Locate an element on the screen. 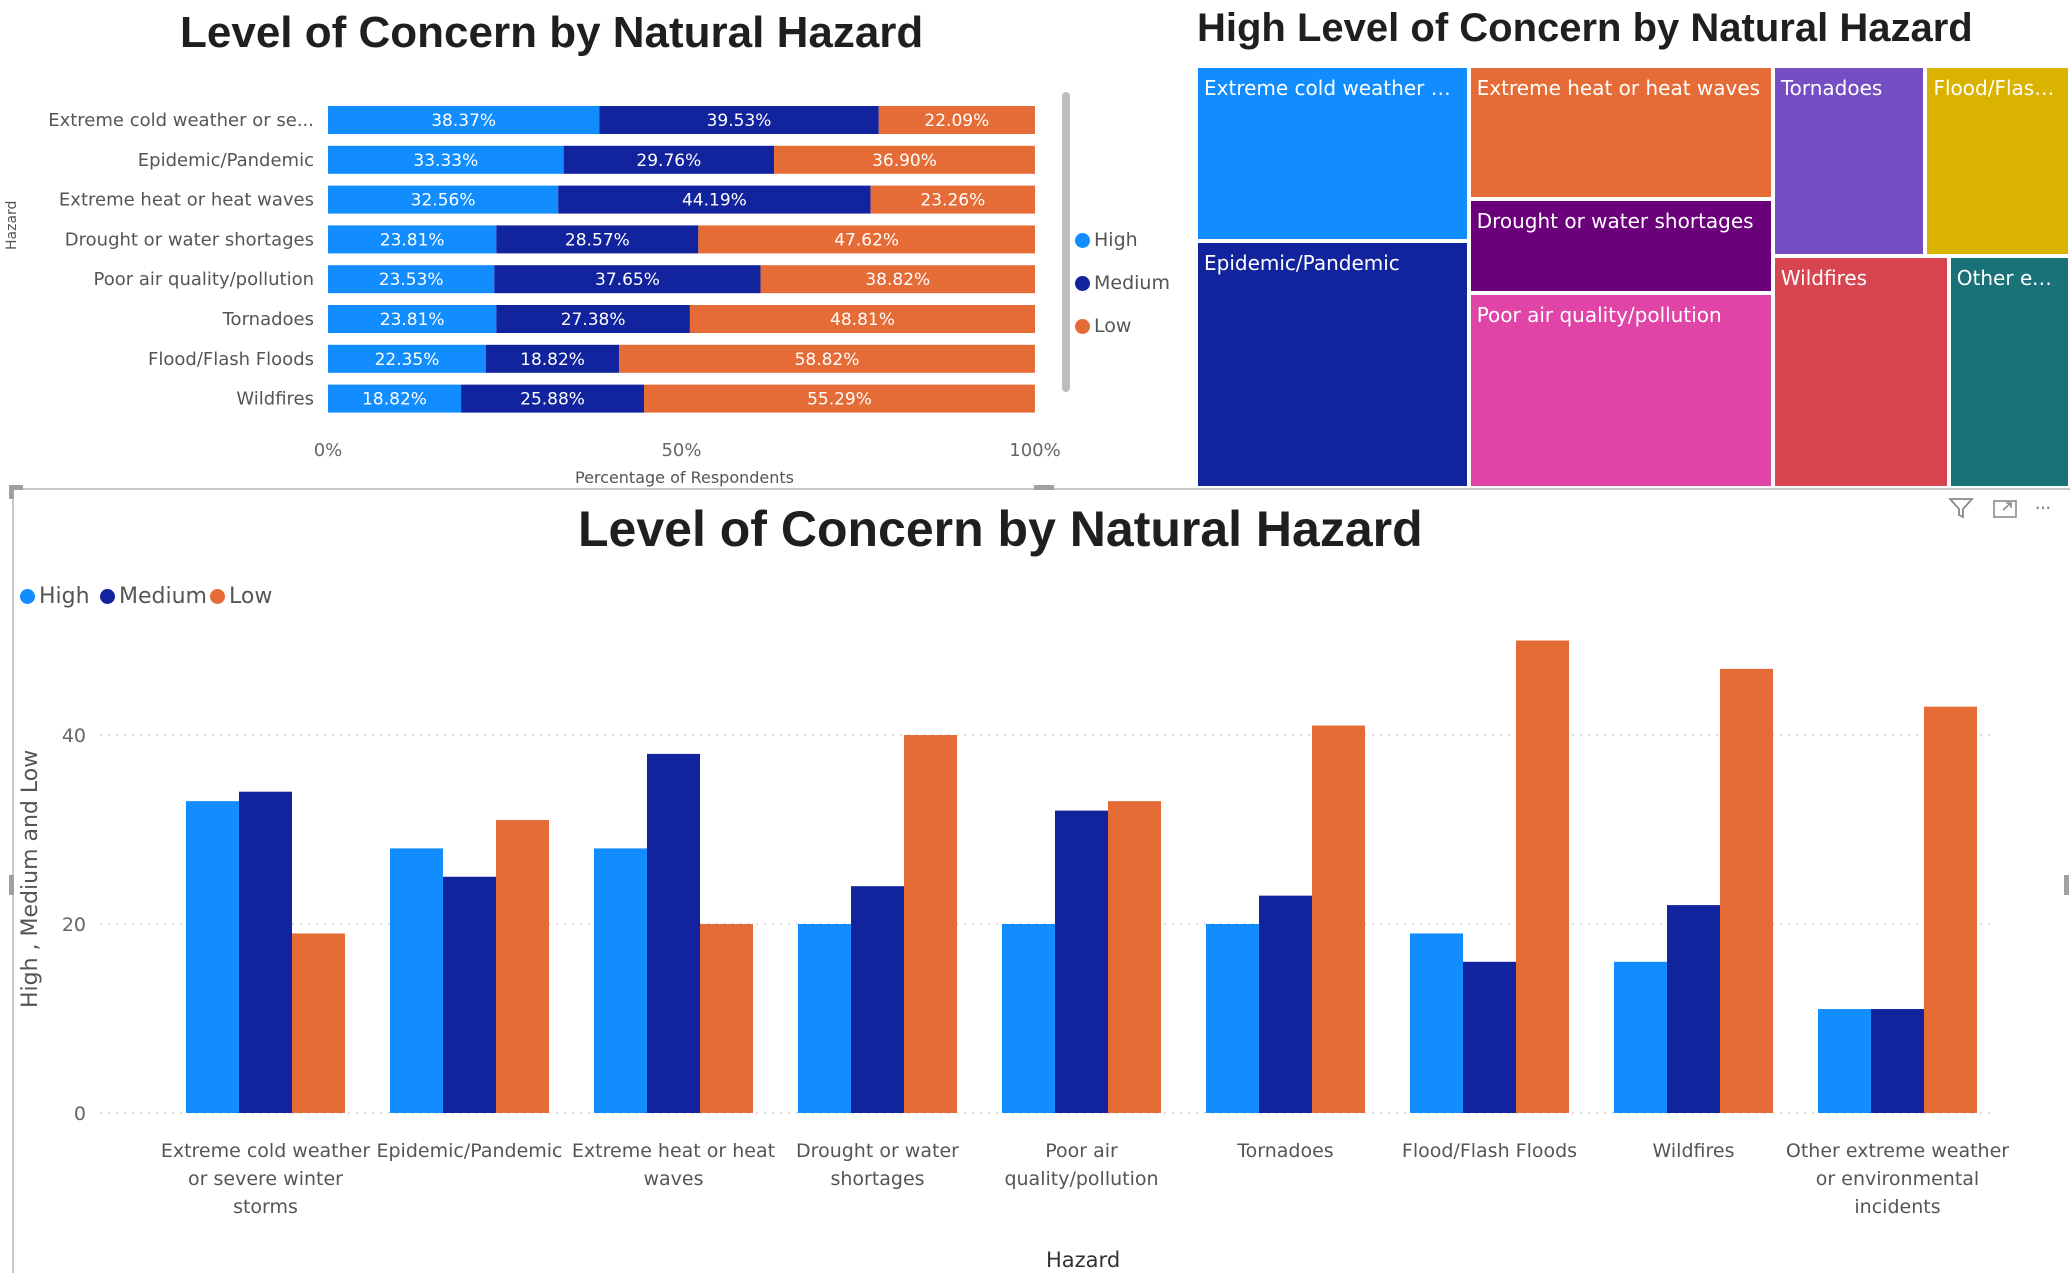 The image size is (2070, 1273). x-category-label: Wildfires is located at coordinates (1694, 1151).